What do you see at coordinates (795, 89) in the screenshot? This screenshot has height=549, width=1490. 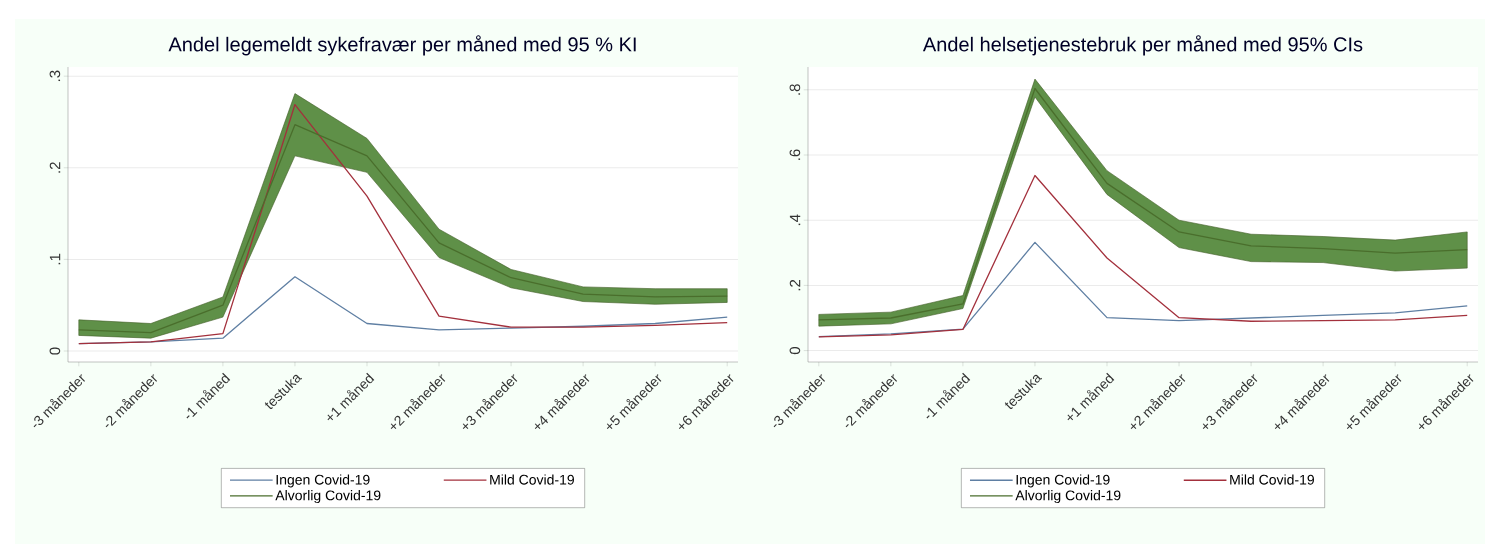 I see `y-tick-label: .8` at bounding box center [795, 89].